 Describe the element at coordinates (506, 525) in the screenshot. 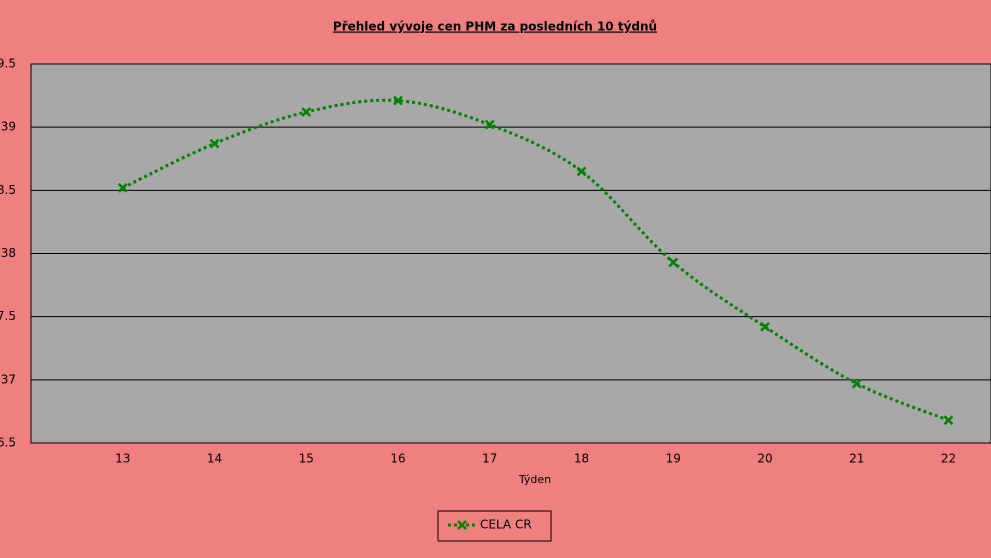

I see `legend-label: CELA CR` at that location.